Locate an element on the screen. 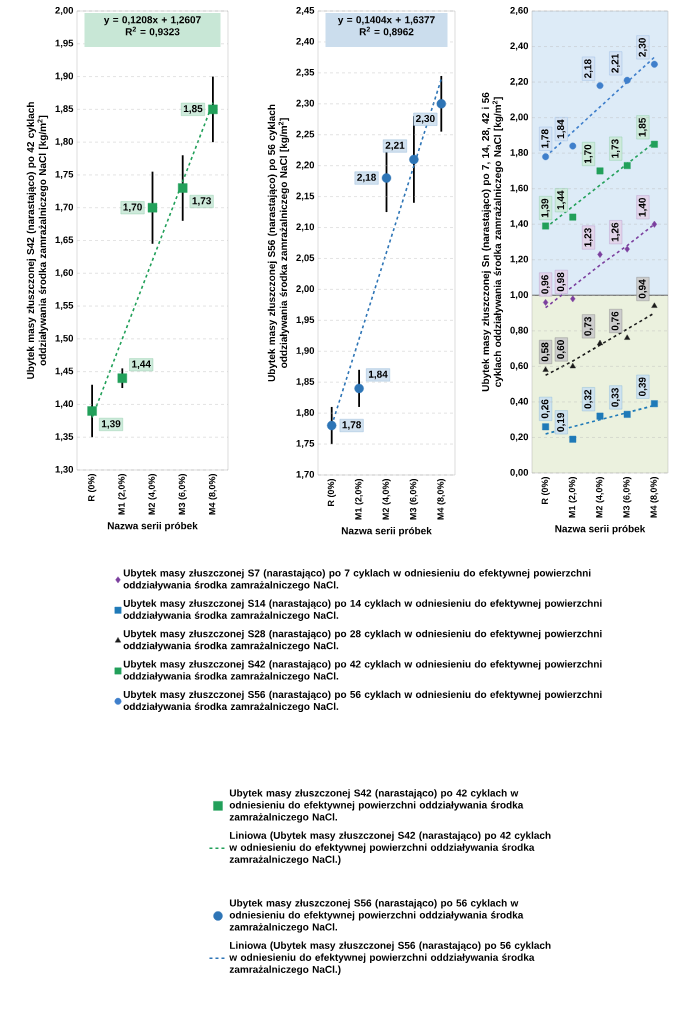  y-tick-label: 1,50 is located at coordinates (64, 338).